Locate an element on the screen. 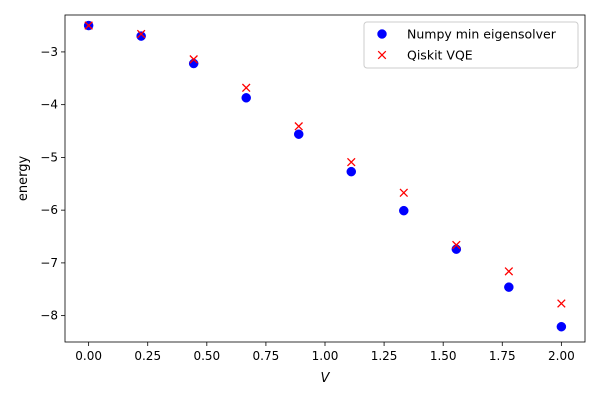 The width and height of the screenshot is (600, 400). legend-label-numpy: Numpy min eigensolver is located at coordinates (482, 34).